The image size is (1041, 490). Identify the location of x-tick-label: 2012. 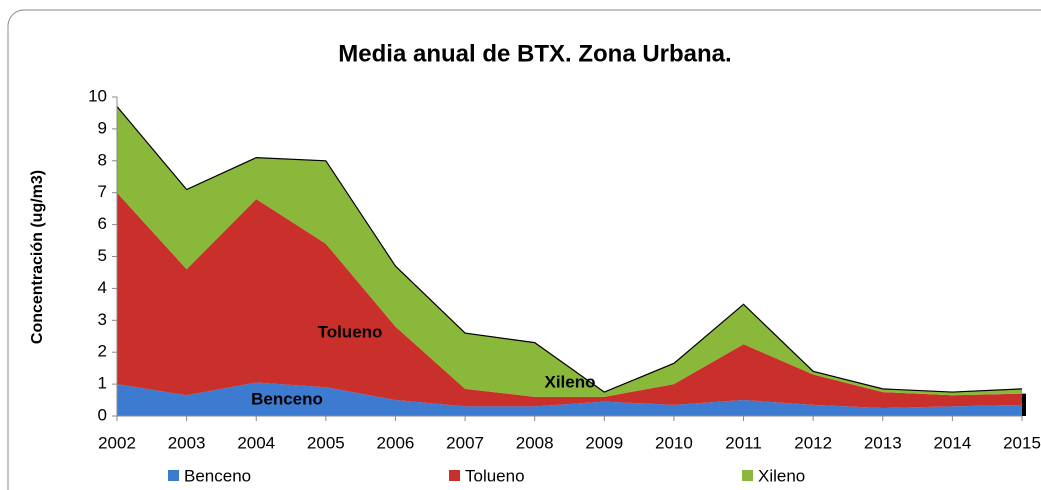
(813, 442).